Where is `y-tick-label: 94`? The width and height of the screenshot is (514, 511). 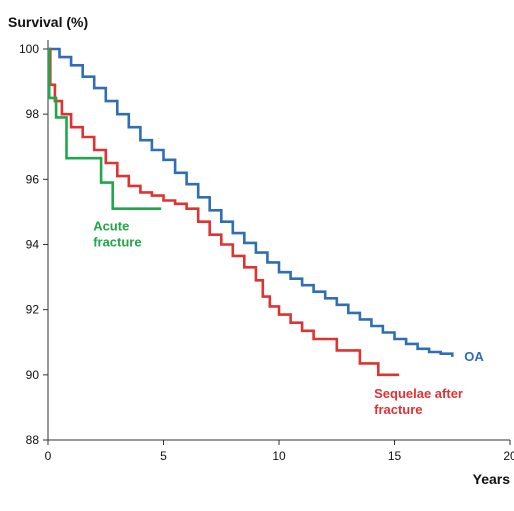 y-tick-label: 94 is located at coordinates (33, 245).